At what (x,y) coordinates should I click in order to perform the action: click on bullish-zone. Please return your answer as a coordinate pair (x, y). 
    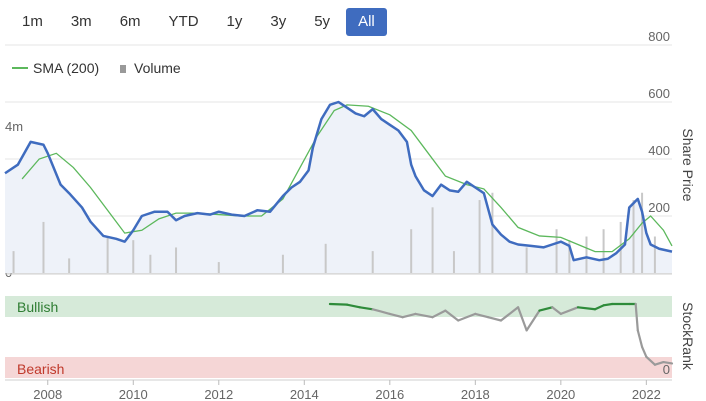
    Looking at the image, I should click on (338, 306).